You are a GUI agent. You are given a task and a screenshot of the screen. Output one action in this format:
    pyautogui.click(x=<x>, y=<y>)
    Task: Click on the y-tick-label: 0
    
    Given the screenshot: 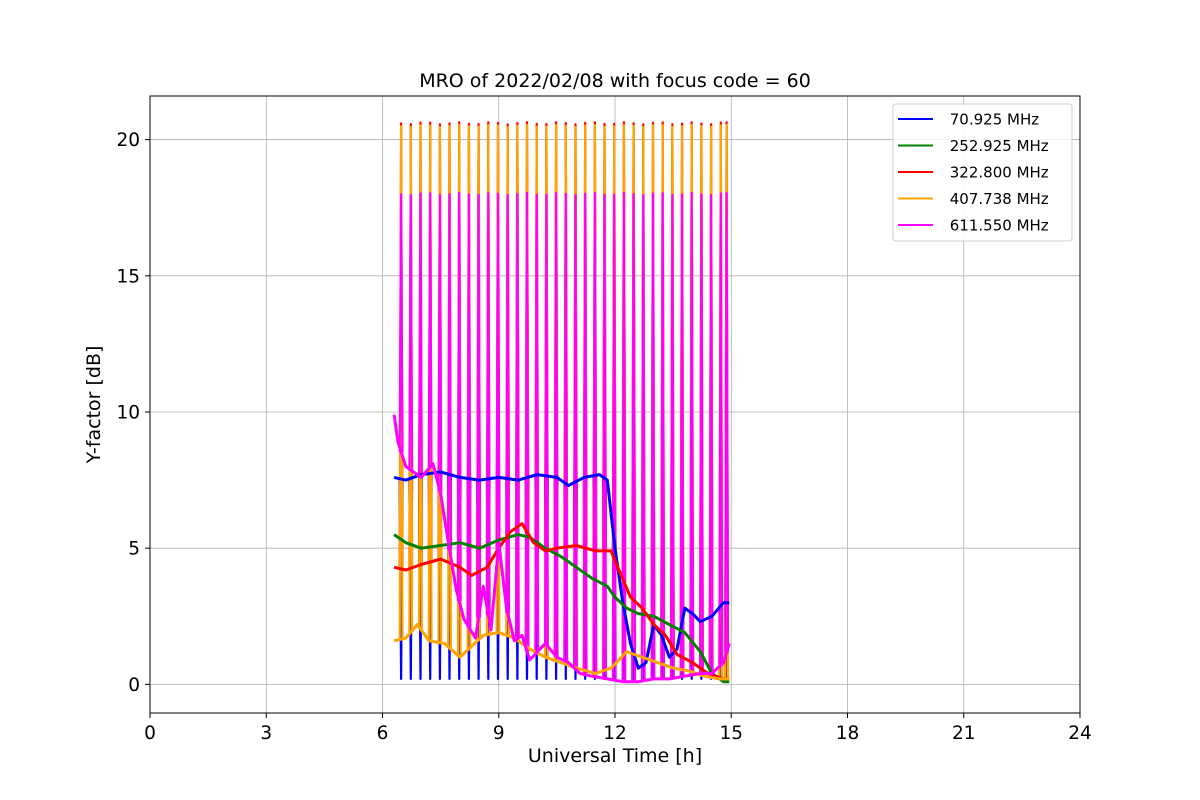 What is the action you would take?
    pyautogui.click(x=134, y=685)
    